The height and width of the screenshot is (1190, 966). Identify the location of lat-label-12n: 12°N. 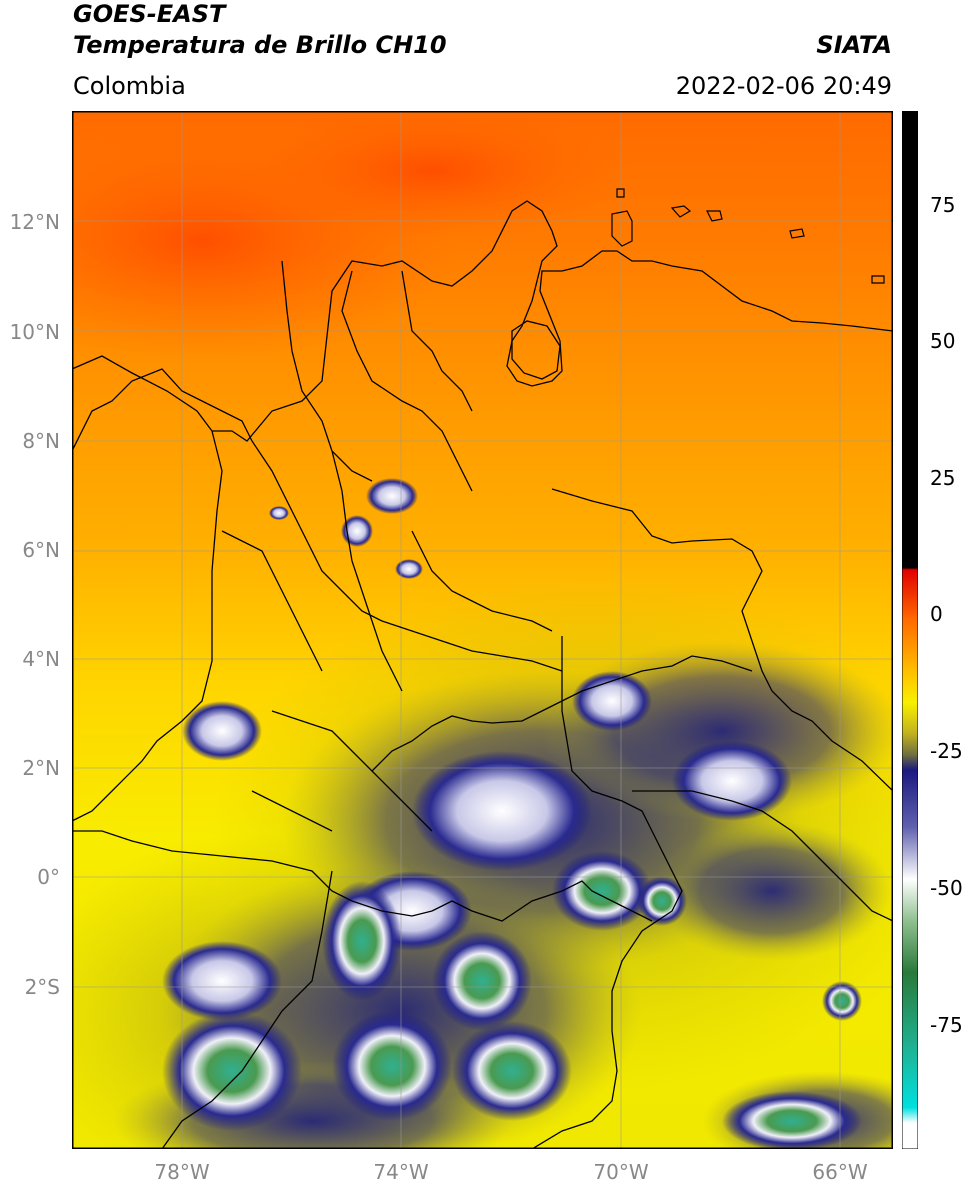
(34, 222).